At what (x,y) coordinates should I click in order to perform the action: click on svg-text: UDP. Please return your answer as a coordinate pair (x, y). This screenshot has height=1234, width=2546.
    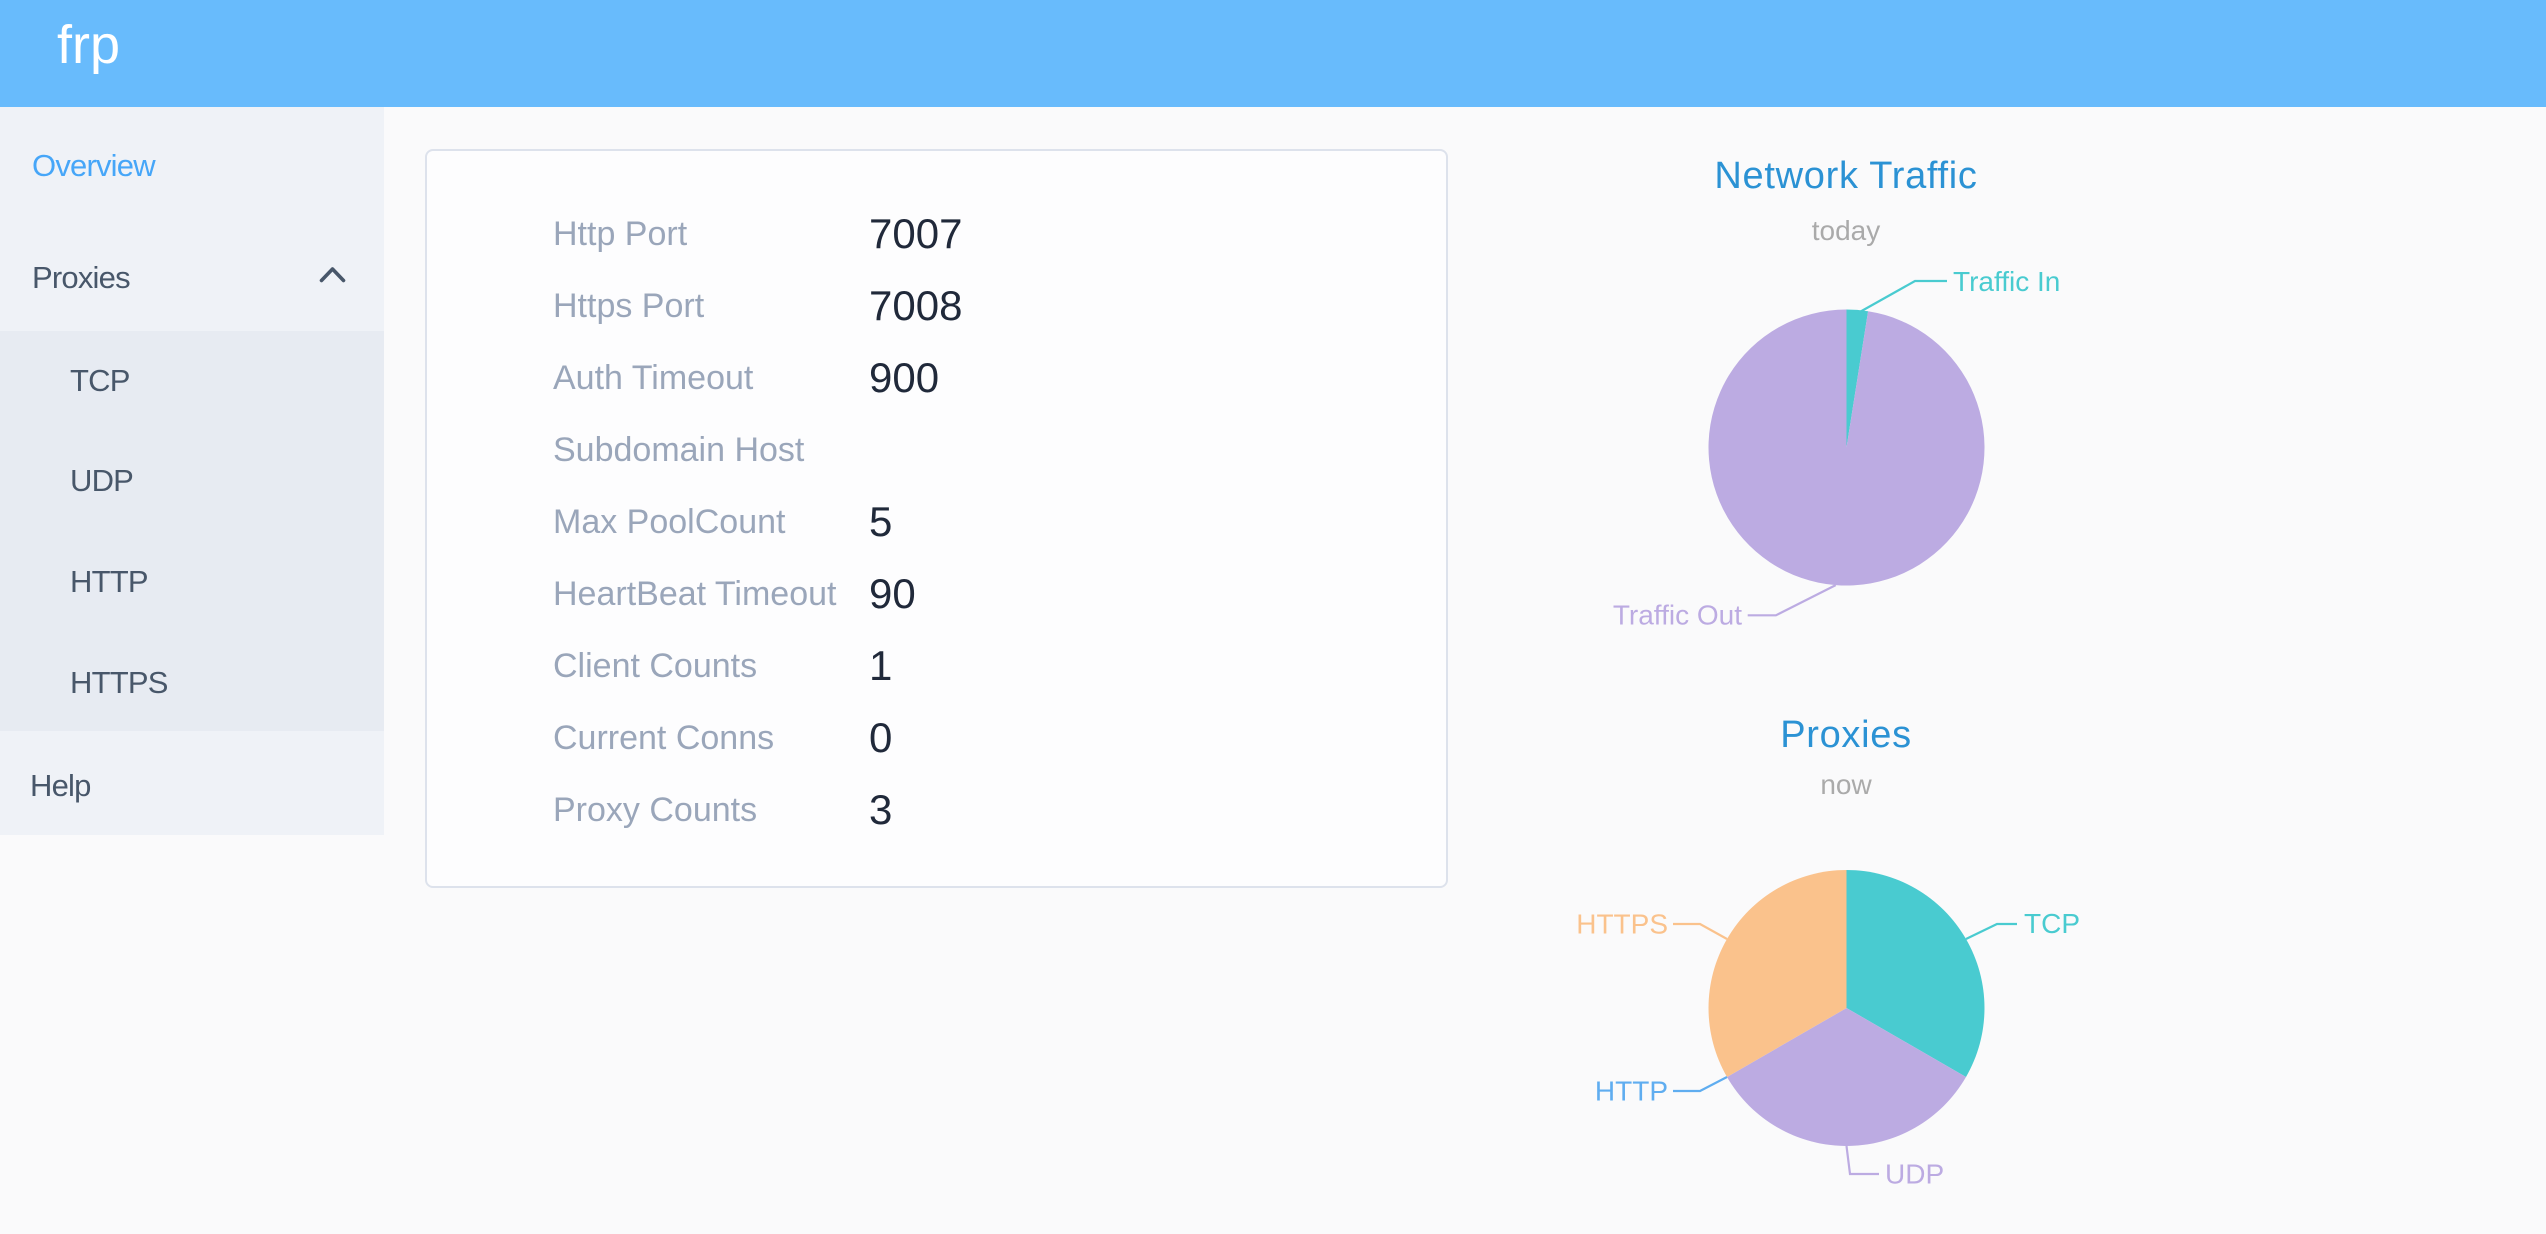
    Looking at the image, I should click on (1914, 1174).